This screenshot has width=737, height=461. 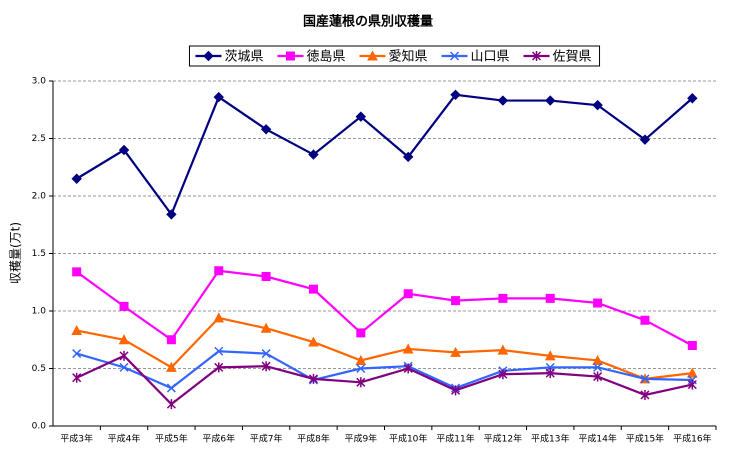 What do you see at coordinates (76, 439) in the screenshot?
I see `x-tick-label: 平成3年` at bounding box center [76, 439].